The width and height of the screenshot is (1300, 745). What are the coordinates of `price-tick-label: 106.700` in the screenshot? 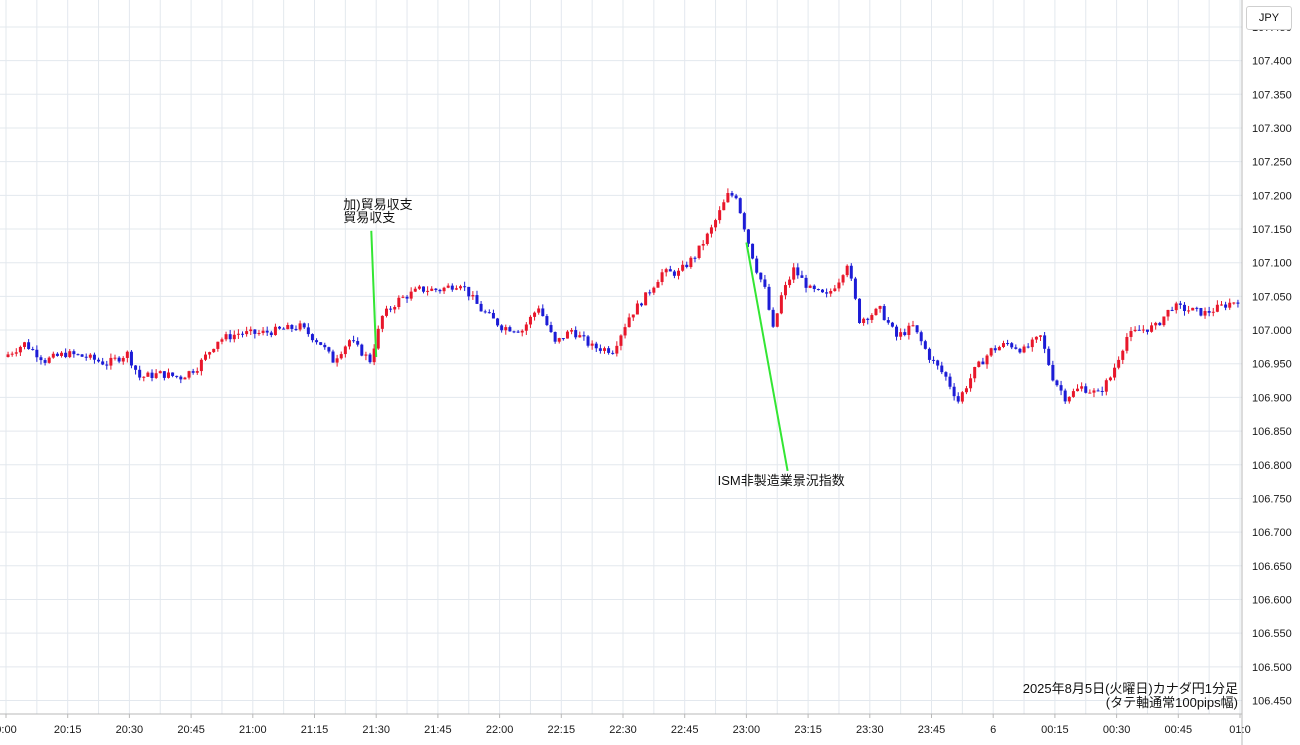 It's located at (1272, 533).